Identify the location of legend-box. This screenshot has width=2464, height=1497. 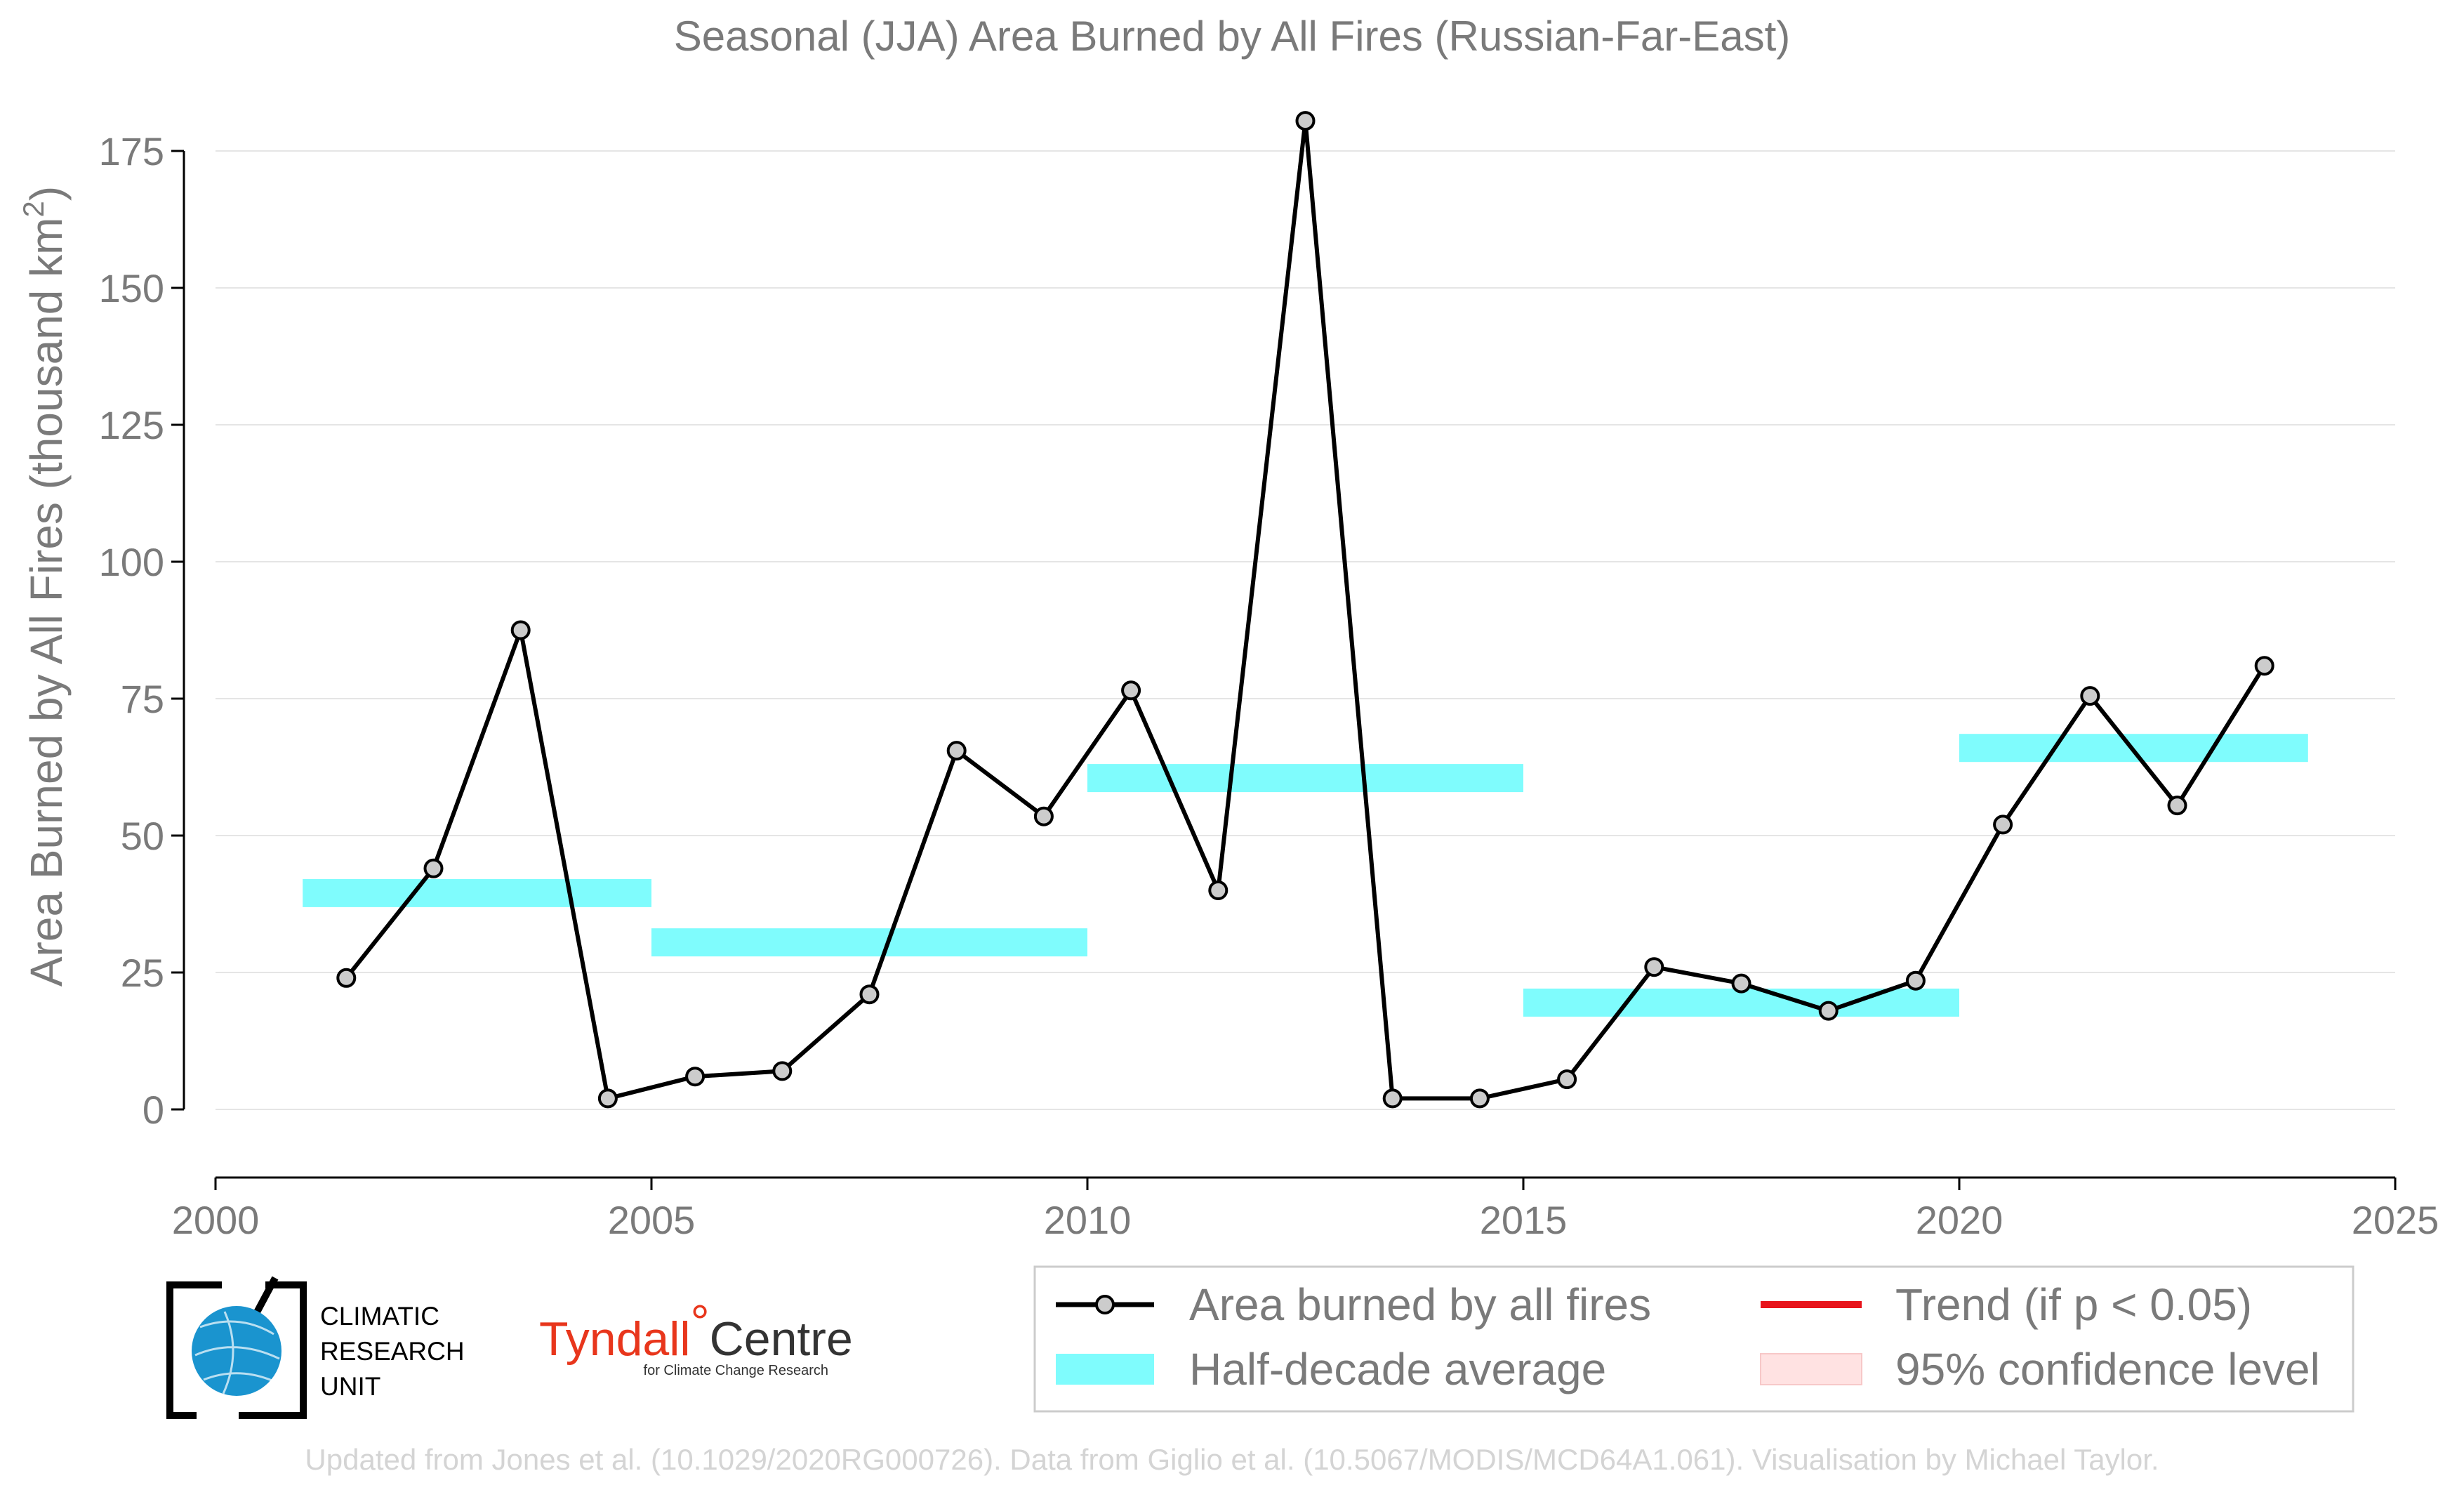
(1694, 1339).